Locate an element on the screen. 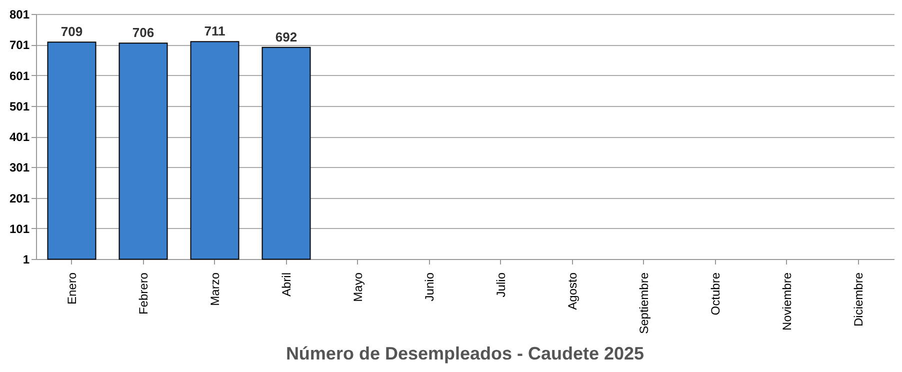 The height and width of the screenshot is (372, 902). y-tick-label: 601 is located at coordinates (19, 75).